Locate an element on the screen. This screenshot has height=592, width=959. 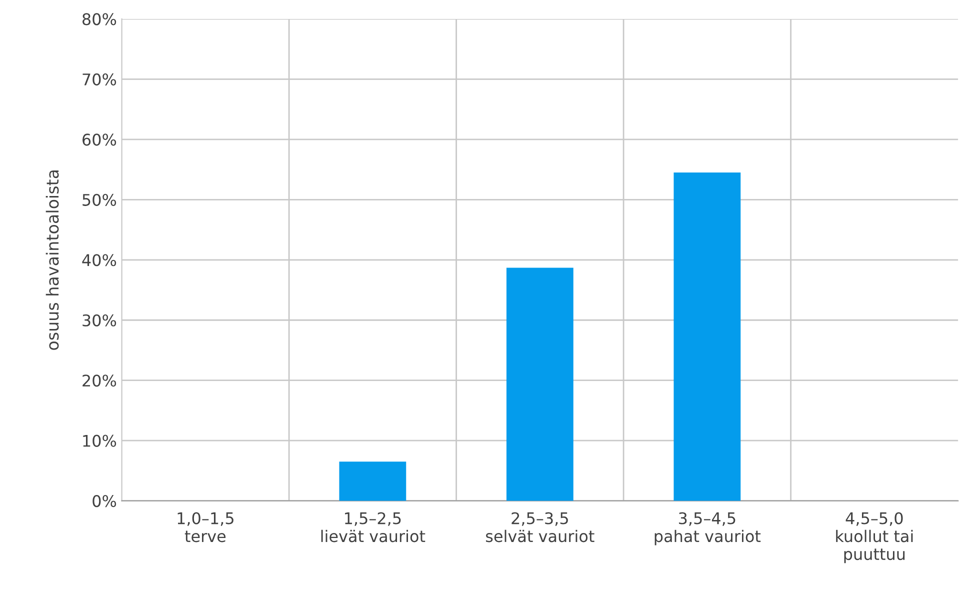
y-tick-label: 20% is located at coordinates (99, 380).